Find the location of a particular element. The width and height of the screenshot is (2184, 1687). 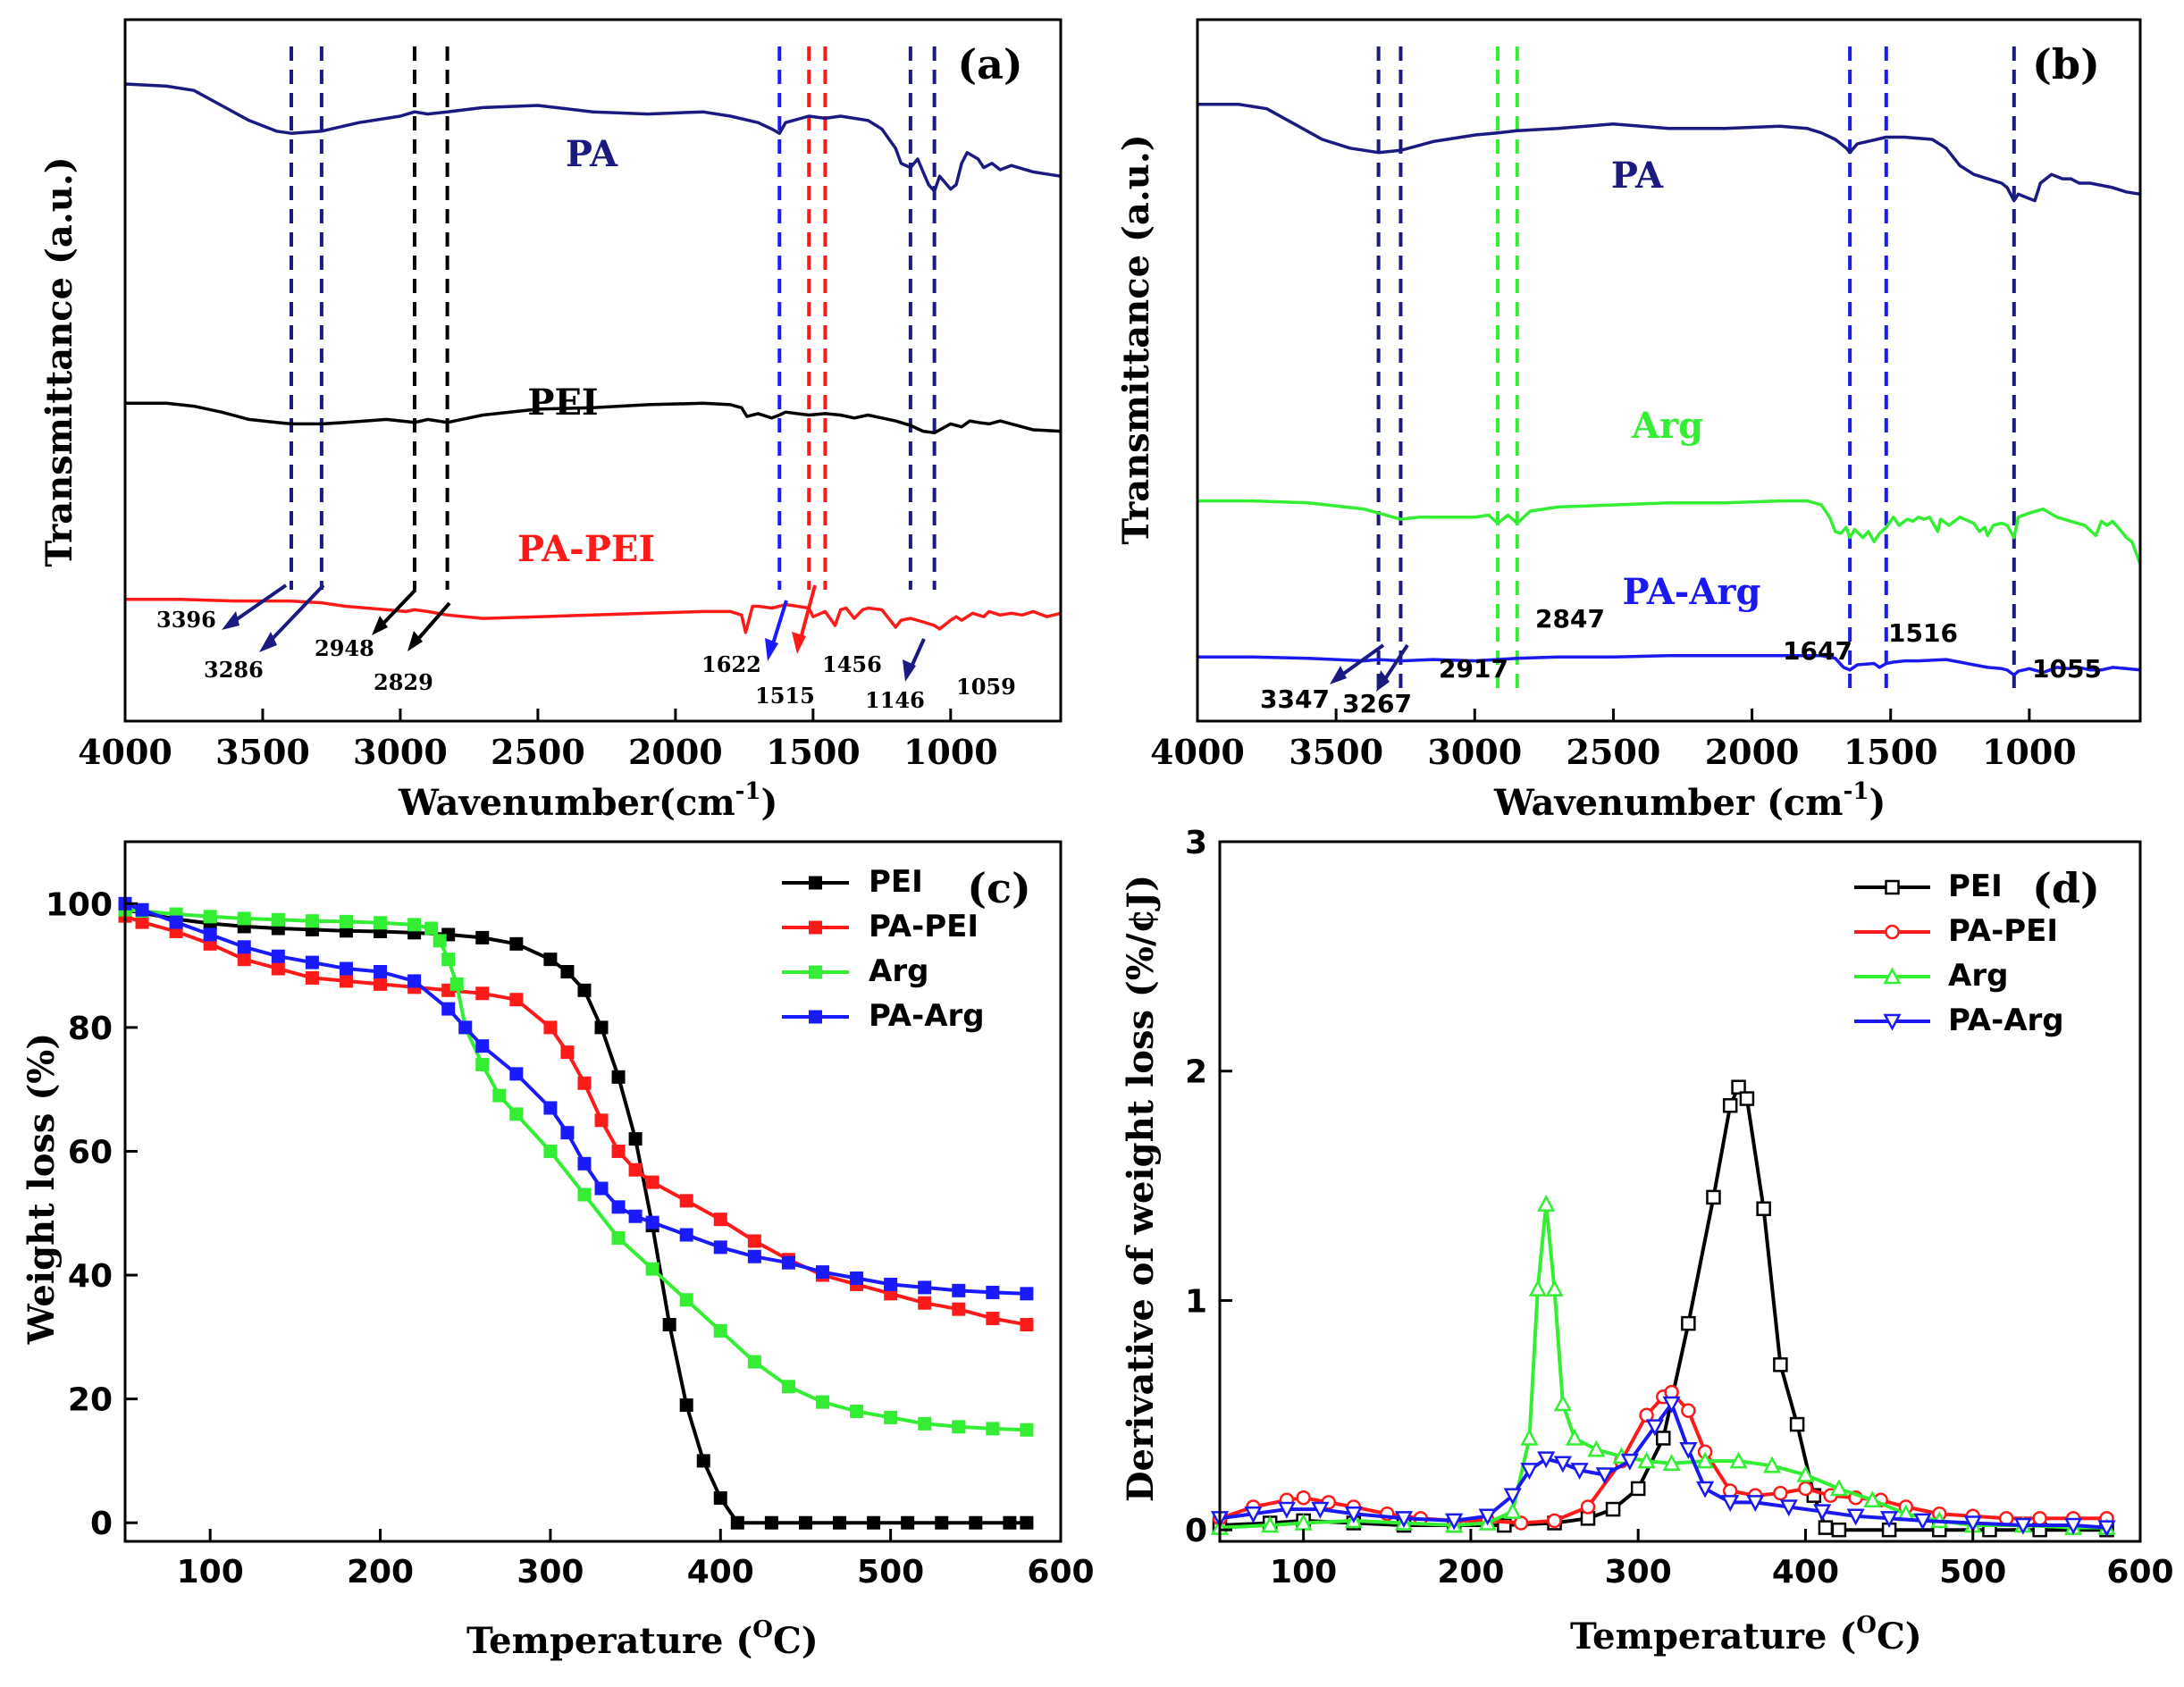

panel-b-x-tick-label-2500: 2500 is located at coordinates (1614, 752).